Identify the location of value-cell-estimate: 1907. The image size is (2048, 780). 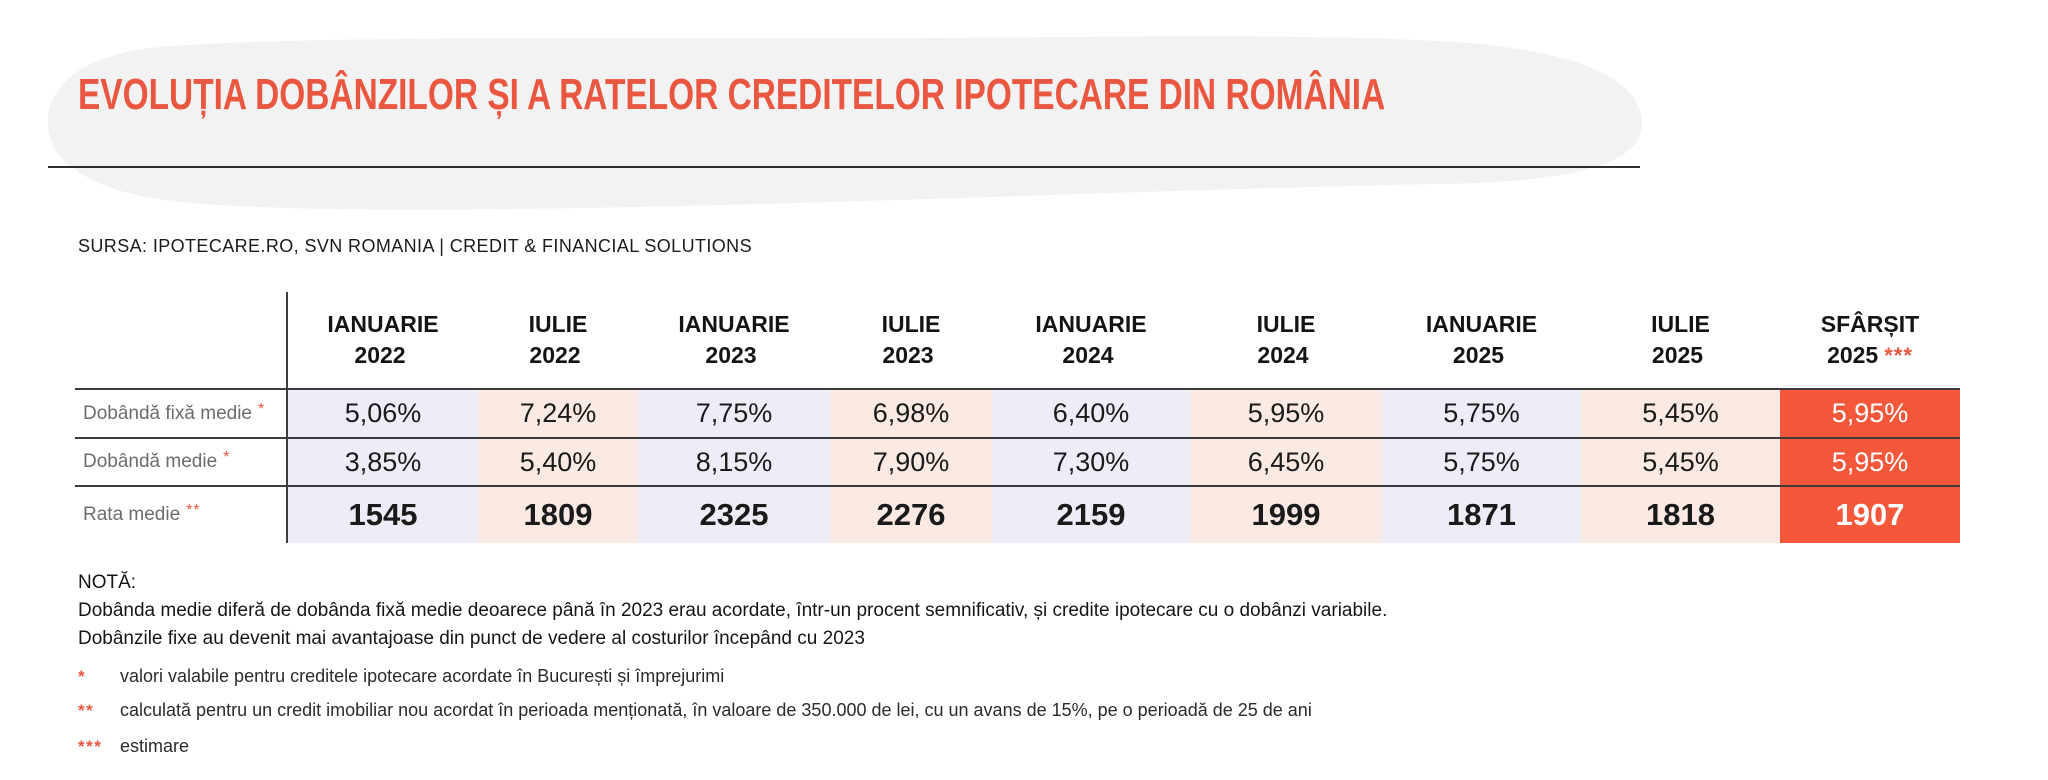
(1870, 515).